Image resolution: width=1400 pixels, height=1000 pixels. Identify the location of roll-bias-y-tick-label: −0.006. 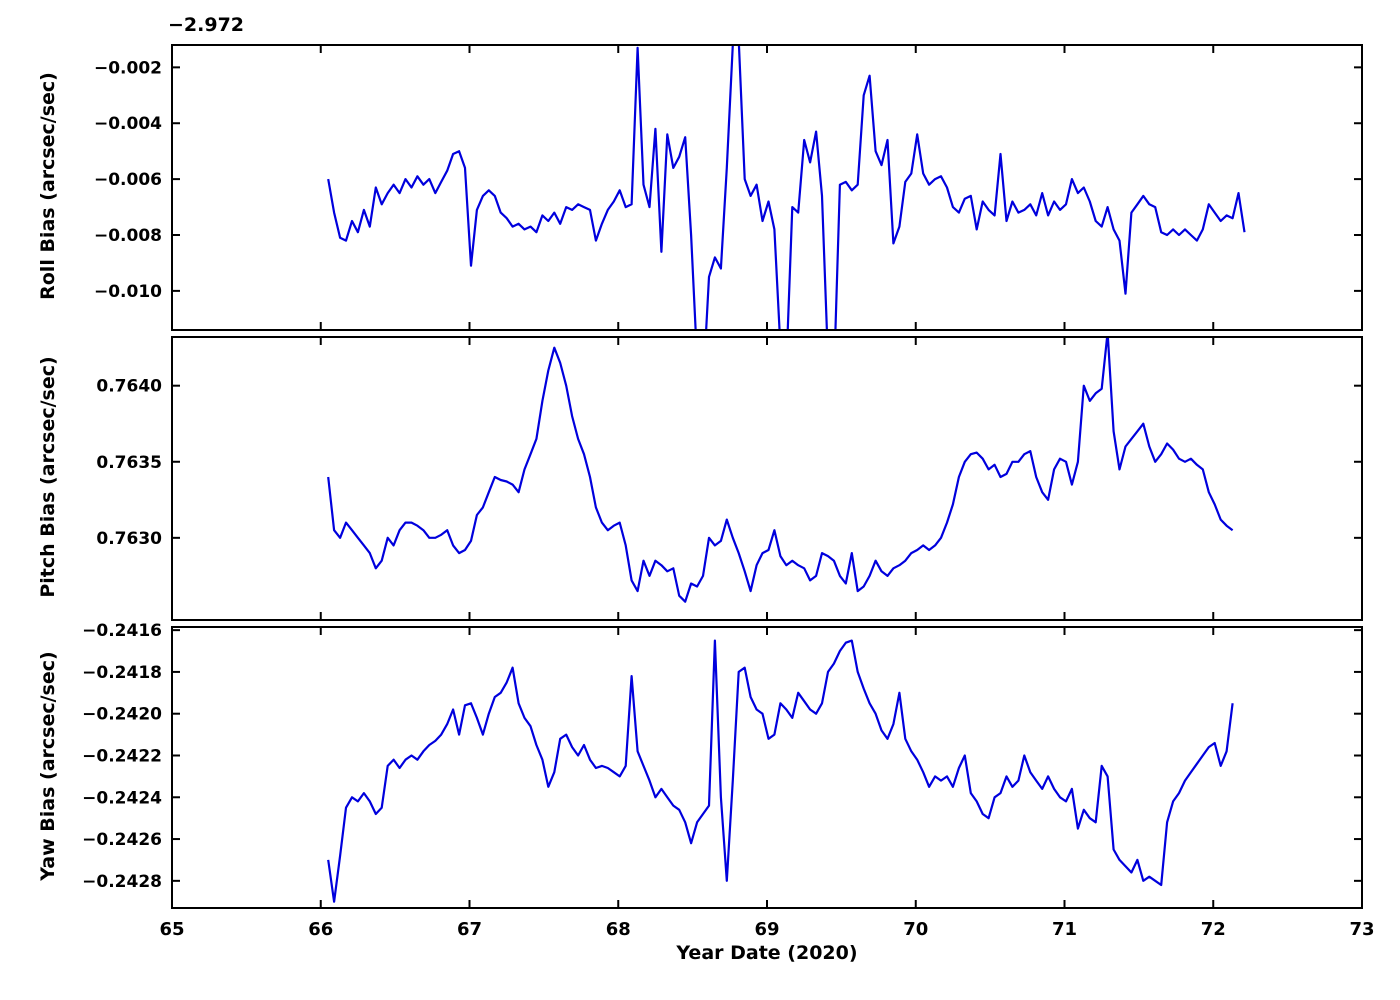
(128, 180).